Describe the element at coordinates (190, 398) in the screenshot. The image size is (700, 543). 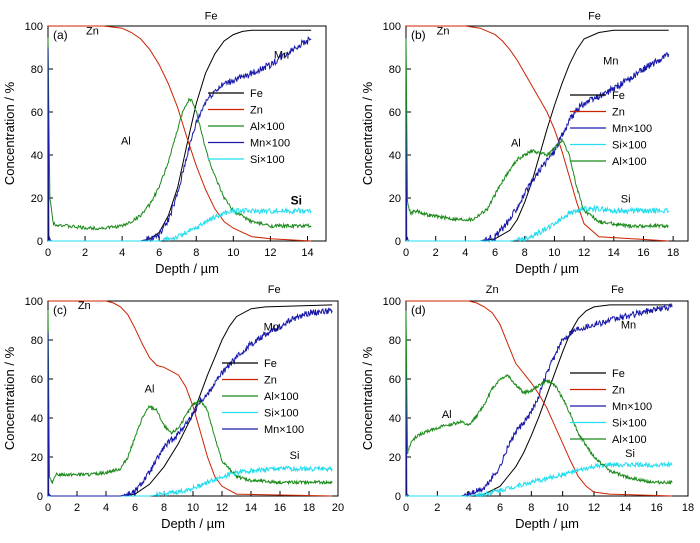
I see `series-line-zn` at that location.